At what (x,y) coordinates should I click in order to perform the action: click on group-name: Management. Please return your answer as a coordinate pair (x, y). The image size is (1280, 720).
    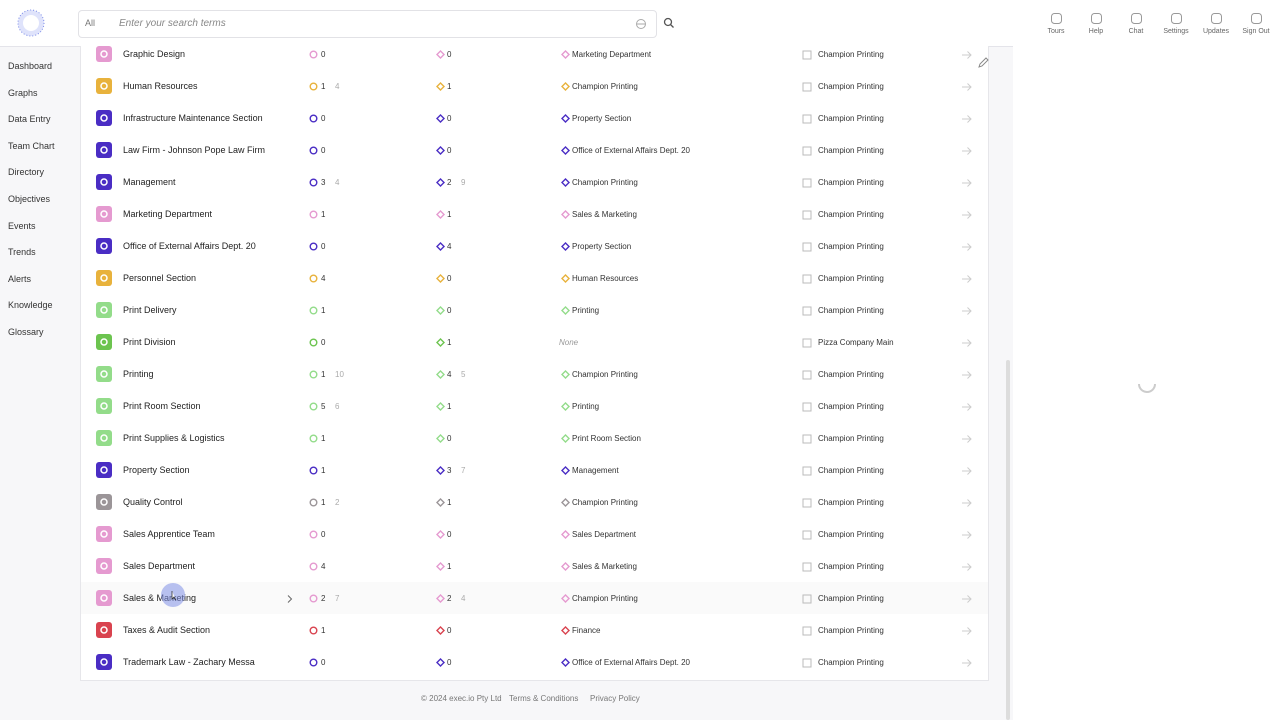
    Looking at the image, I should click on (149, 182).